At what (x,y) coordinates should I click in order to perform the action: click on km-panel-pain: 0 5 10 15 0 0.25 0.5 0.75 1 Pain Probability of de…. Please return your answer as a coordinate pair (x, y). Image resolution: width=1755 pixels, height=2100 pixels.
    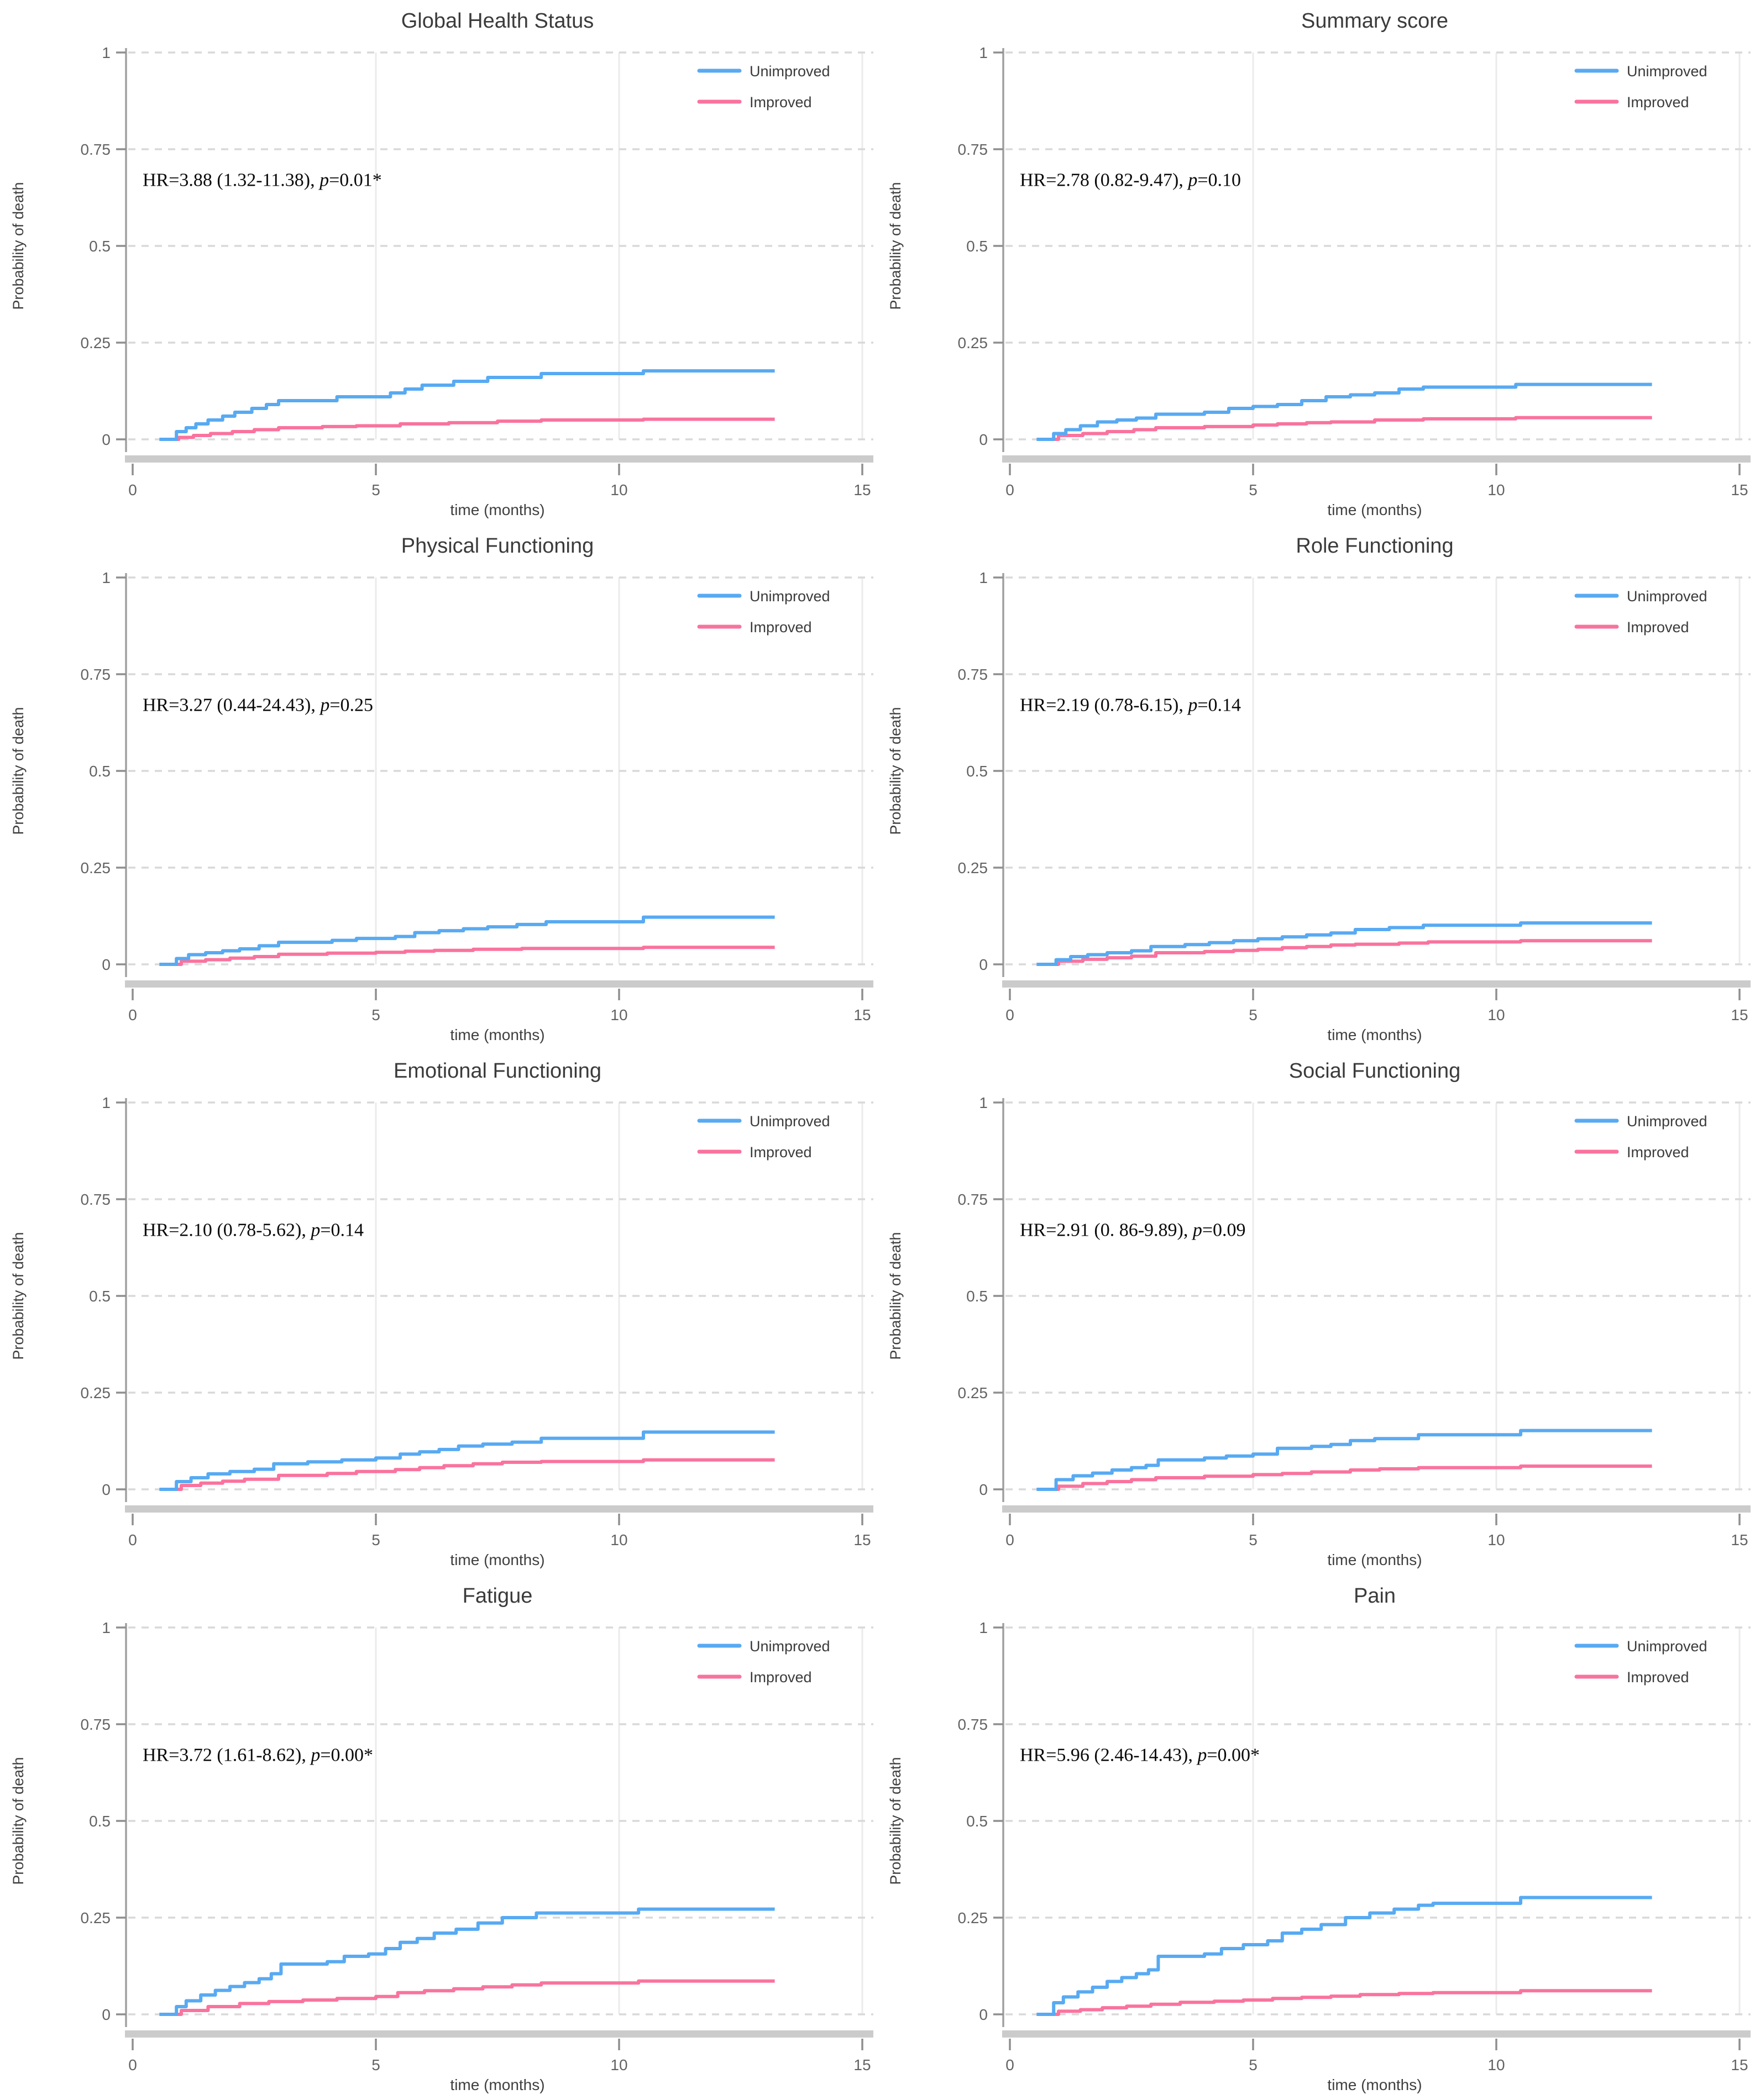
    Looking at the image, I should click on (1315, 1838).